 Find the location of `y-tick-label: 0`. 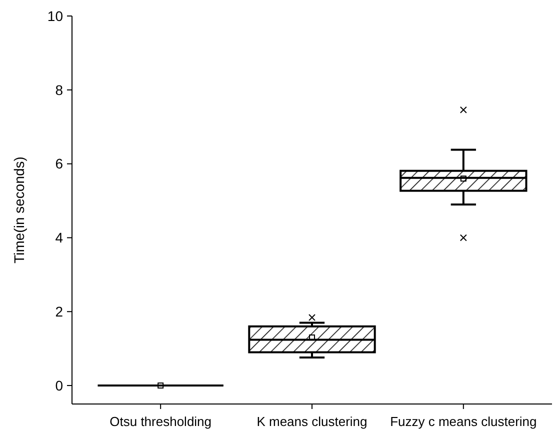

y-tick-label: 0 is located at coordinates (59, 385).